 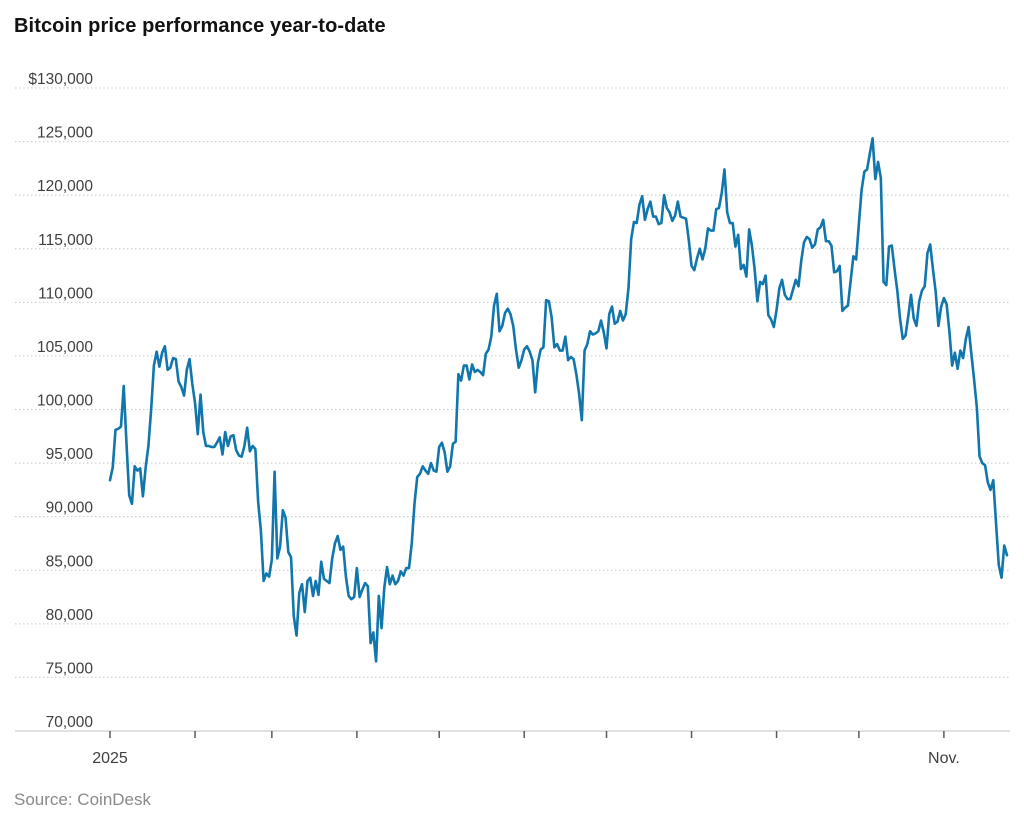 What do you see at coordinates (65, 293) in the screenshot?
I see `y-axis-label: 110,000` at bounding box center [65, 293].